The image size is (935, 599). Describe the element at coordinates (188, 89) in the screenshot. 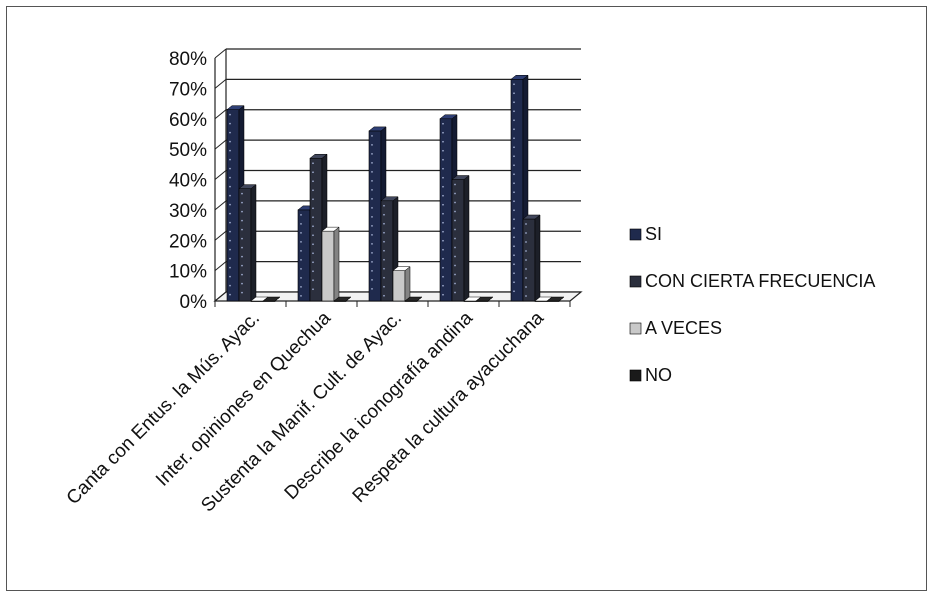

I see `y-tick-label: 70%` at that location.